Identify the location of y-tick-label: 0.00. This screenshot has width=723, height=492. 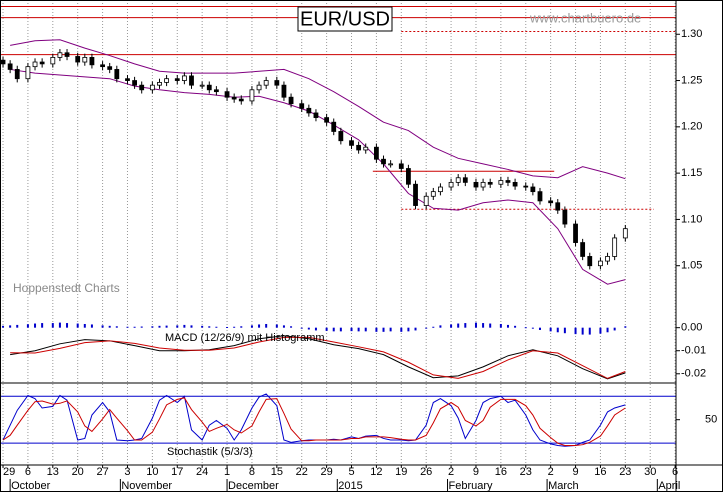
(691, 328).